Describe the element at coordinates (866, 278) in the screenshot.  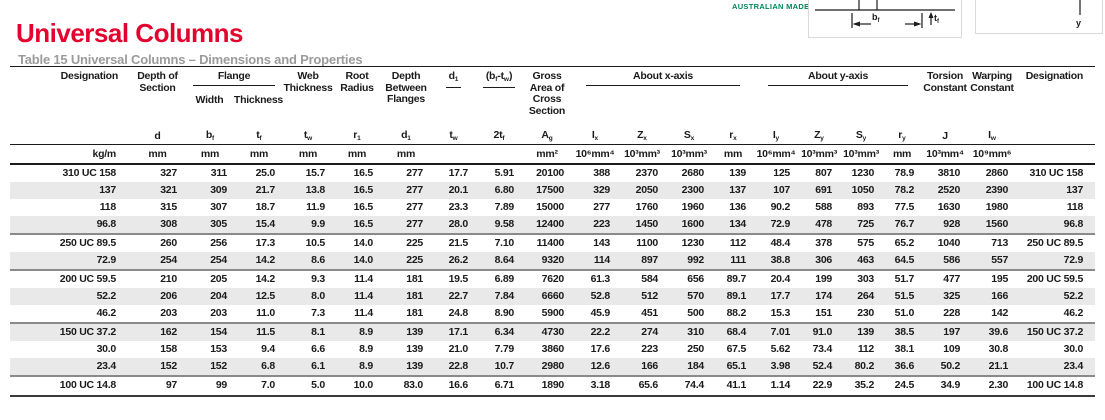
I see `table-cell: 303` at that location.